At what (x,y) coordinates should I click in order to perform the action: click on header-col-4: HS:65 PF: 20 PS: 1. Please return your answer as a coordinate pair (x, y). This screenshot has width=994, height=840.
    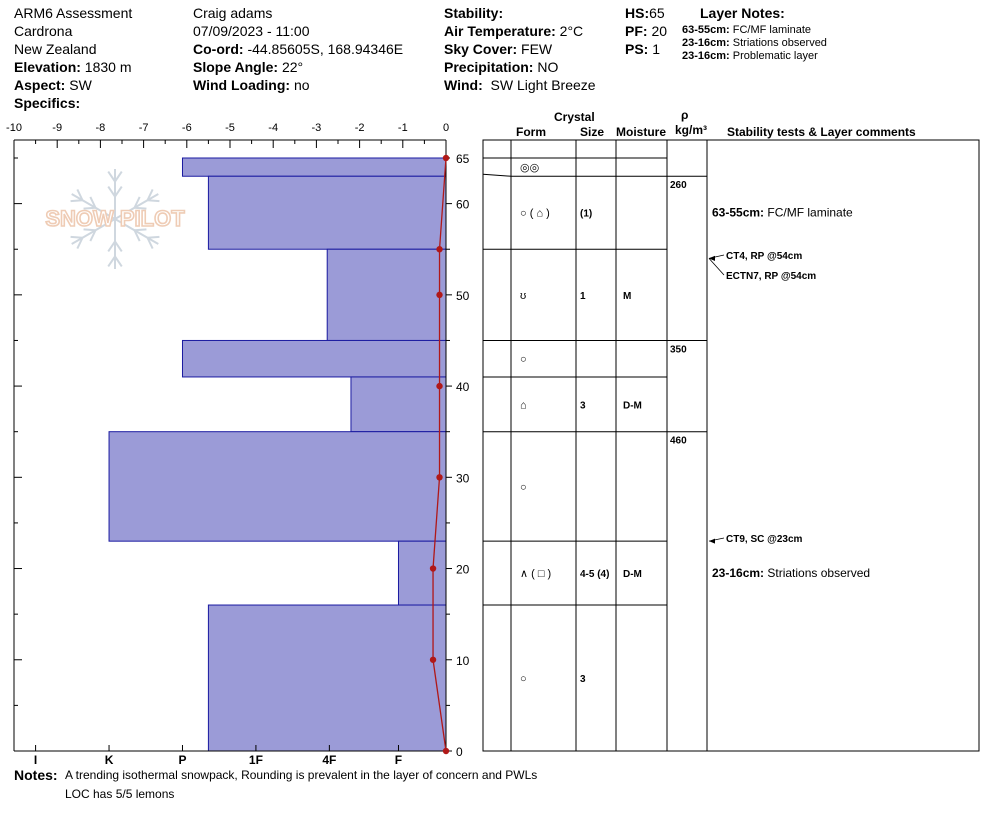
    Looking at the image, I should click on (646, 31).